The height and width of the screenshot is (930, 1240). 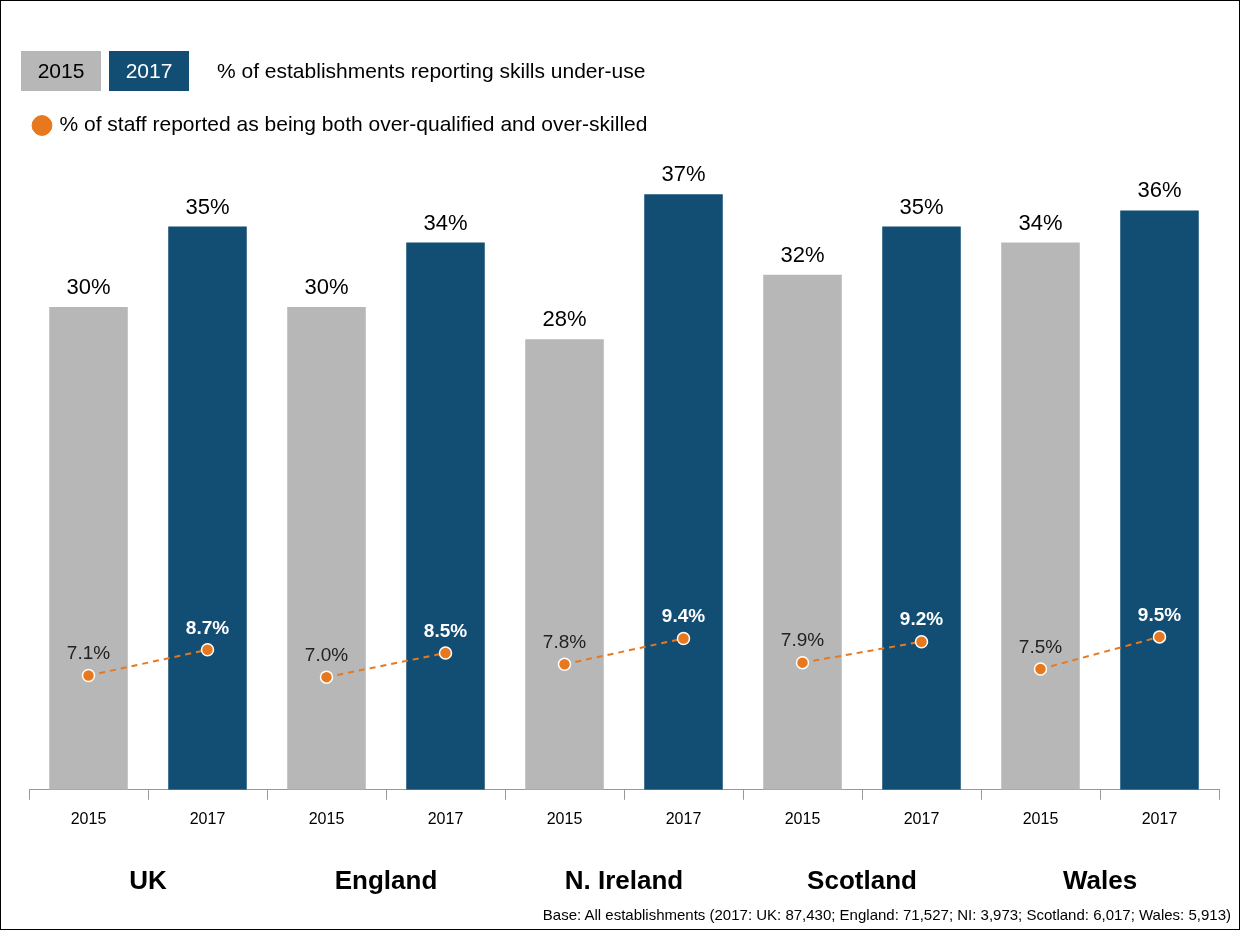 I want to click on data-label: 7.1%, so click(x=88, y=653).